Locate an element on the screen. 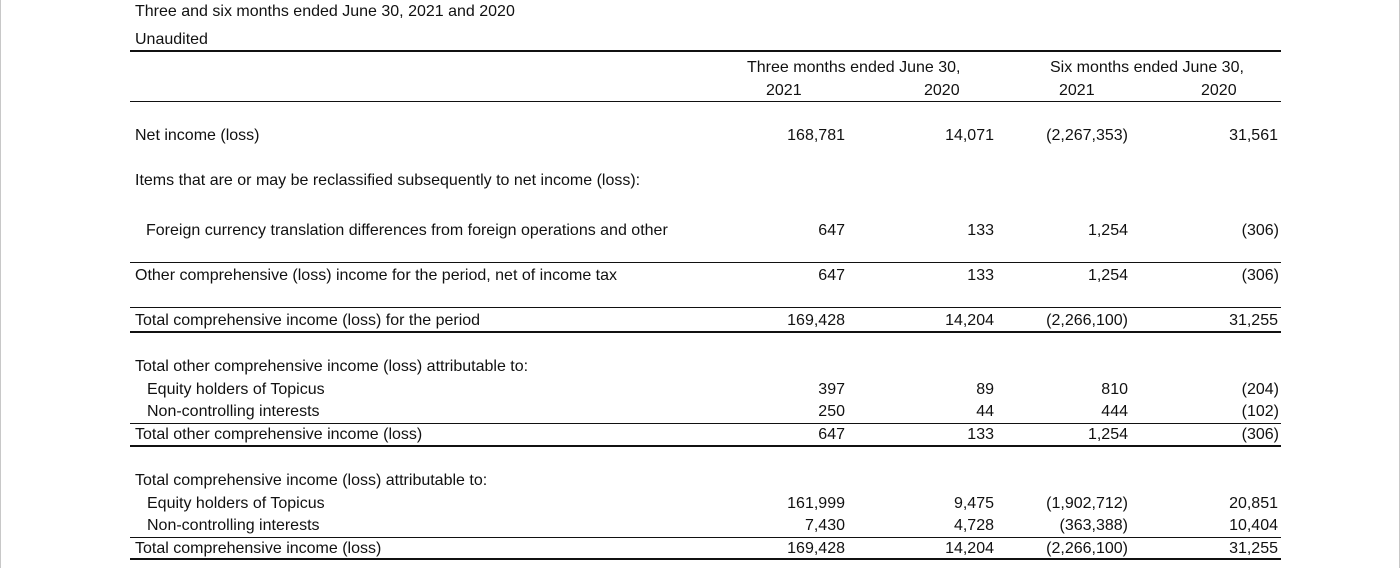 Image resolution: width=1400 pixels, height=568 pixels. toci-nci-value: 44 is located at coordinates (985, 411).